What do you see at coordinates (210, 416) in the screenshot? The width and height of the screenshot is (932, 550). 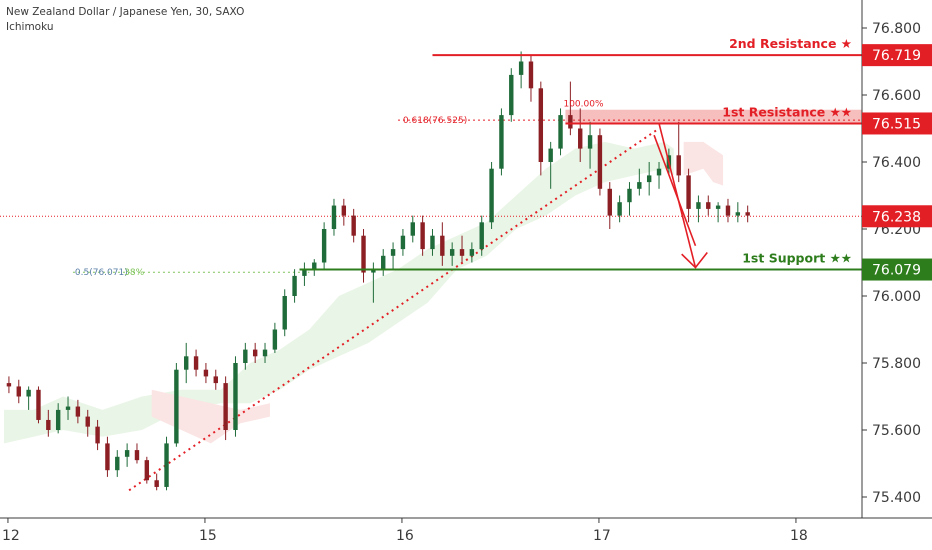 I see `cloud-red` at bounding box center [210, 416].